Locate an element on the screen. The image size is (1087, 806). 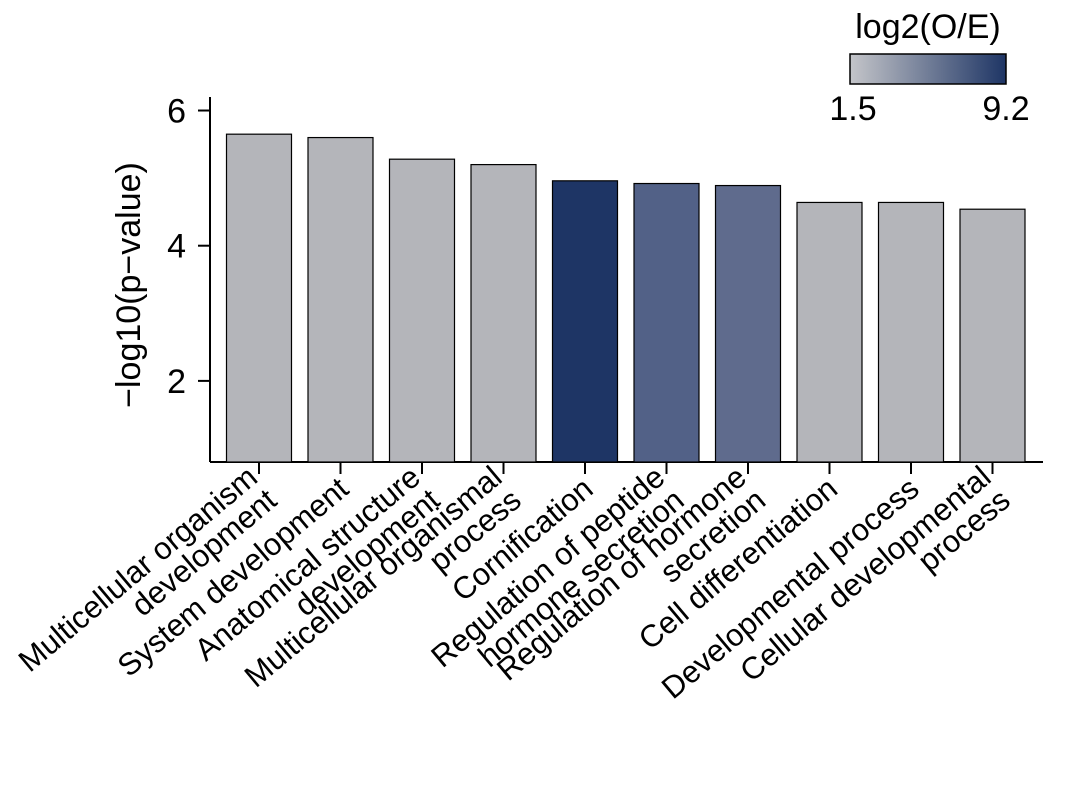
y-axis-label: −log10(p−value) is located at coordinates (129, 285).